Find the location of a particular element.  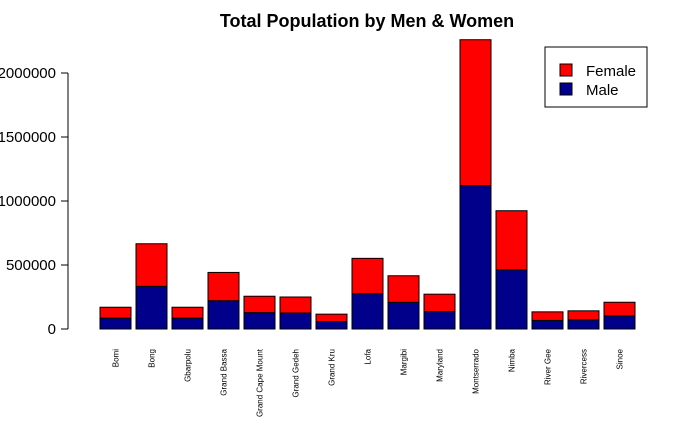

y-axis: 0 500000 1000000 1500000 2000000 is located at coordinates (34, 201).